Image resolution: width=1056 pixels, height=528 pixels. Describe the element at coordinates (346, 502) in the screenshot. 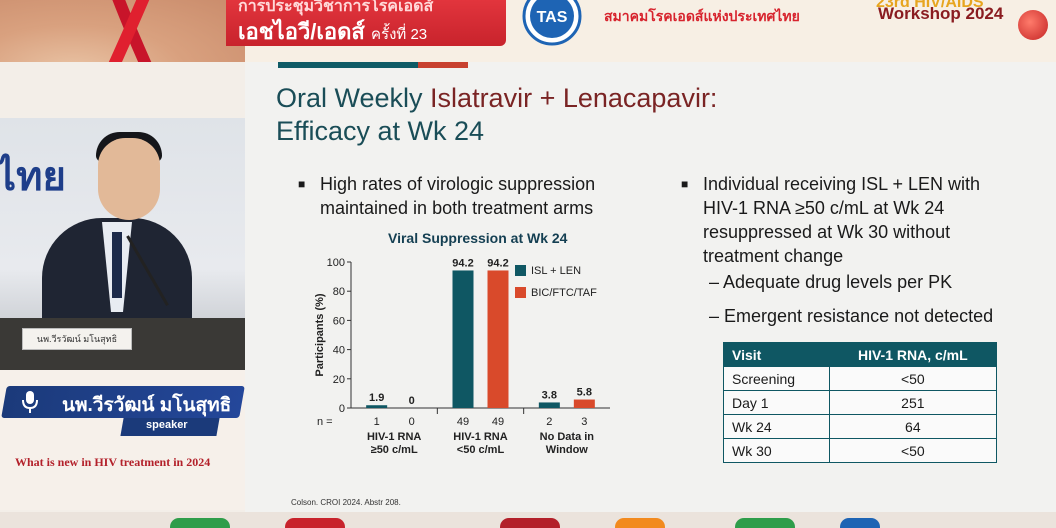

I see `slide-citation: Colson. CROI 2024. Abstr 208.` at that location.